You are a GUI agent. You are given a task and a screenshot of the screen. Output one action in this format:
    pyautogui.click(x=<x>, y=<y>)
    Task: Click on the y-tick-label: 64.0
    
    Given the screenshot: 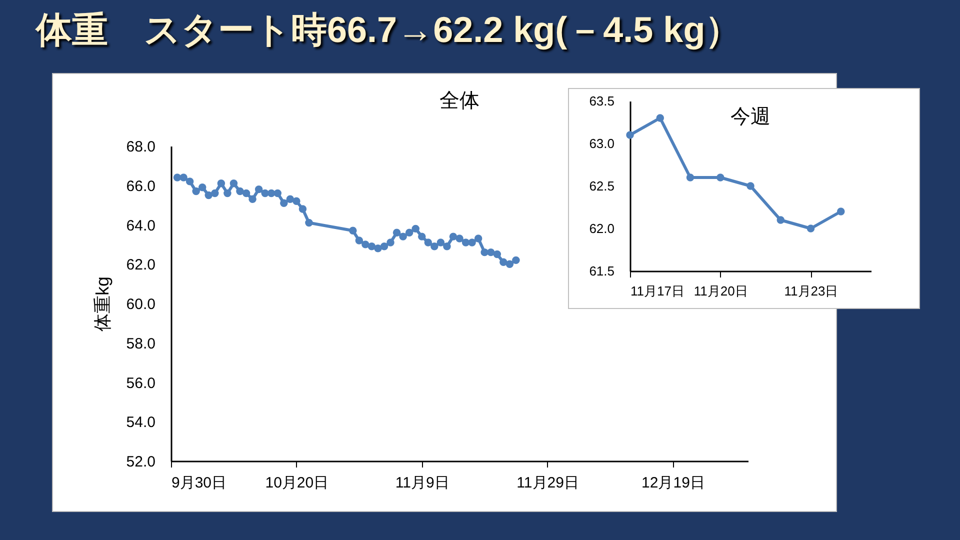 What is the action you would take?
    pyautogui.click(x=141, y=225)
    